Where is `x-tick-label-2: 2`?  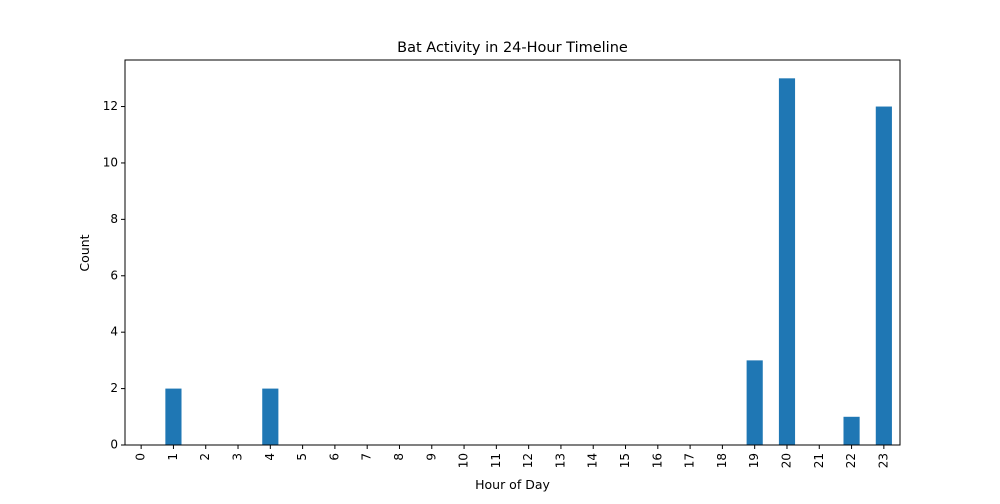 x-tick-label-2: 2 is located at coordinates (205, 457).